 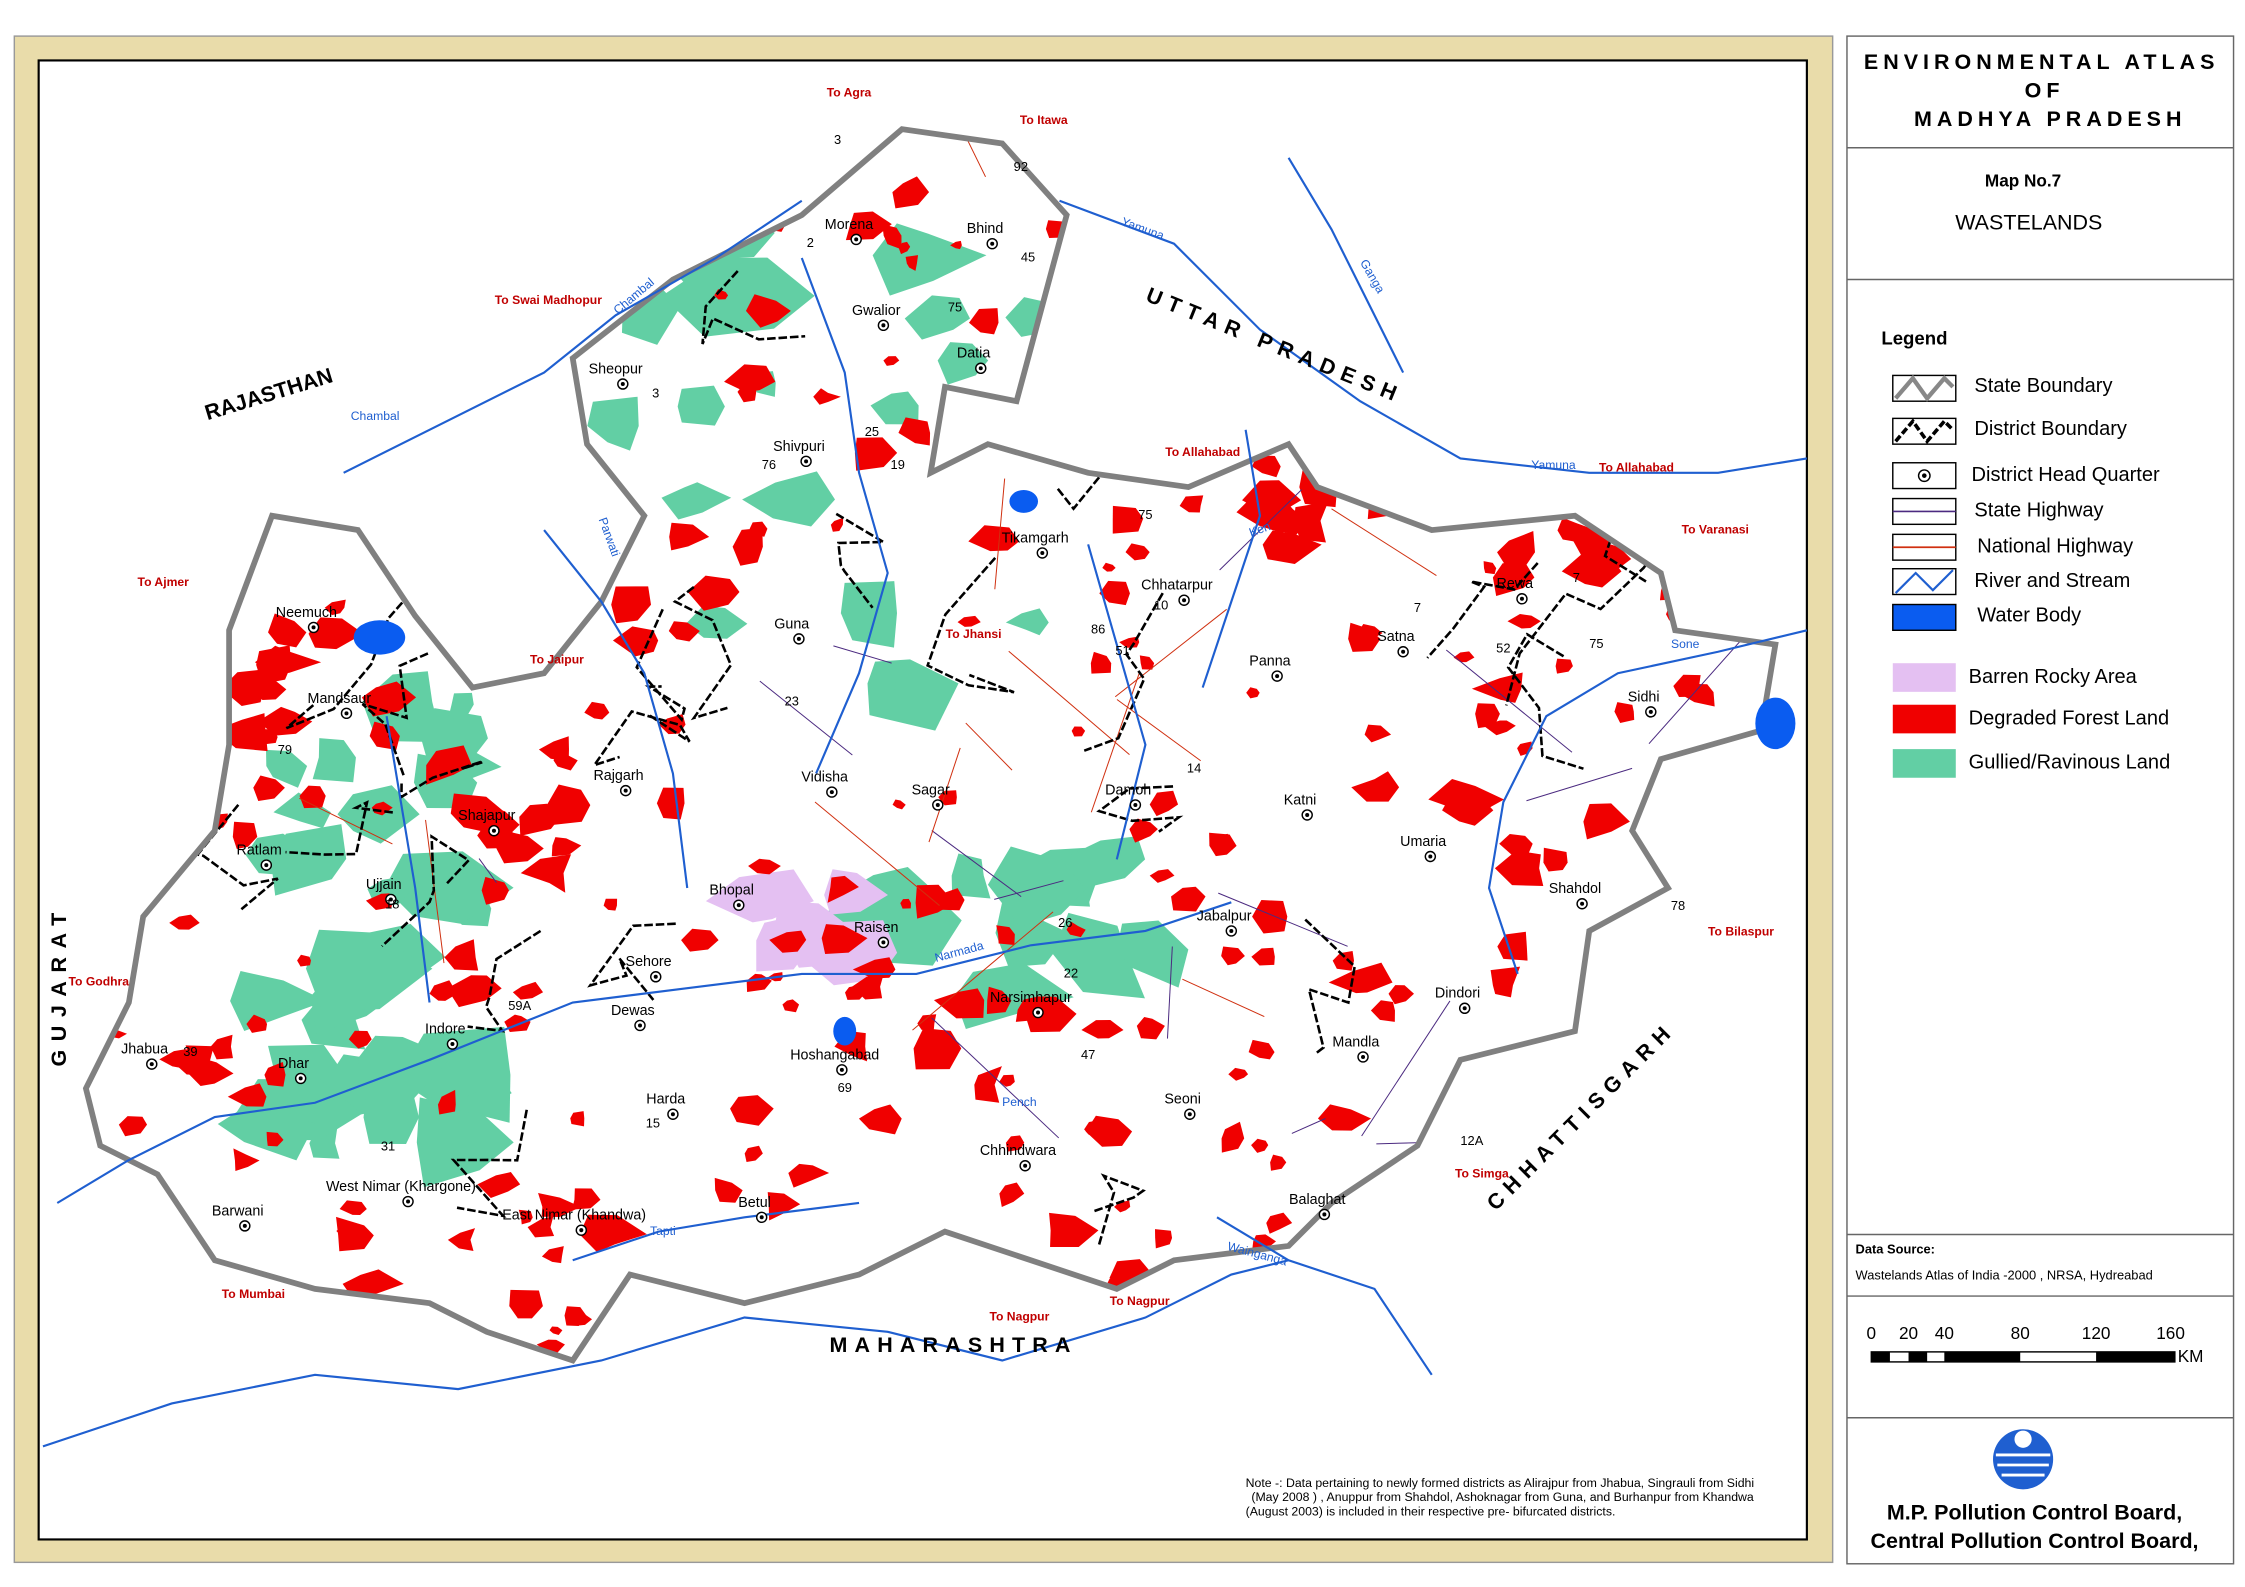 What do you see at coordinates (375, 416) in the screenshot?
I see `river-label: Chambal` at bounding box center [375, 416].